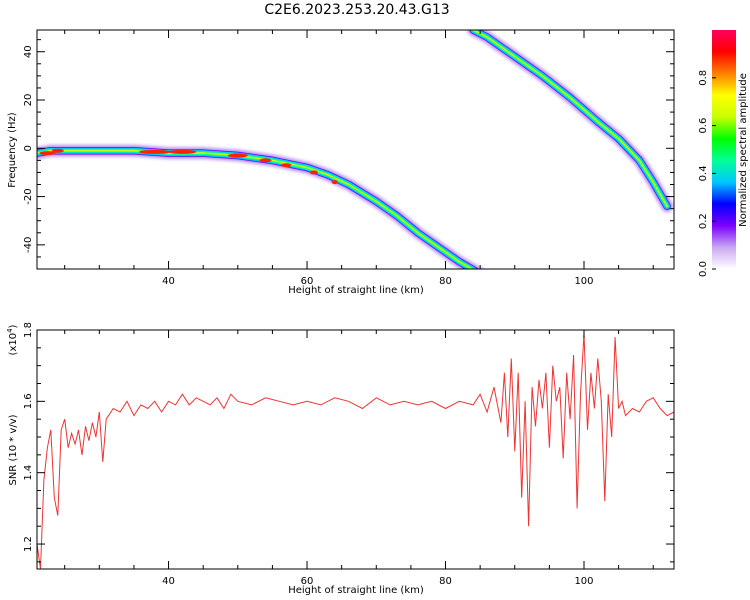 Image resolution: width=750 pixels, height=600 pixels. I want to click on colorbar-tick-label: 0.2, so click(703, 221).